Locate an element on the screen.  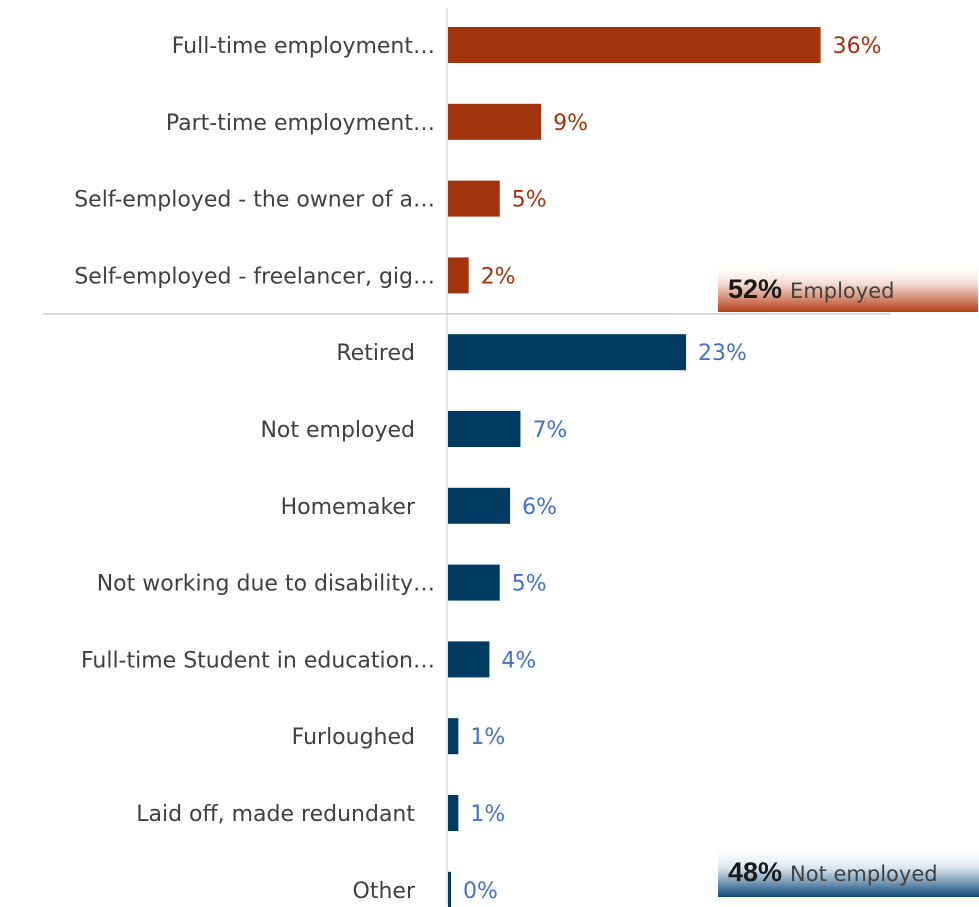
category-label: Homemaker is located at coordinates (348, 507).